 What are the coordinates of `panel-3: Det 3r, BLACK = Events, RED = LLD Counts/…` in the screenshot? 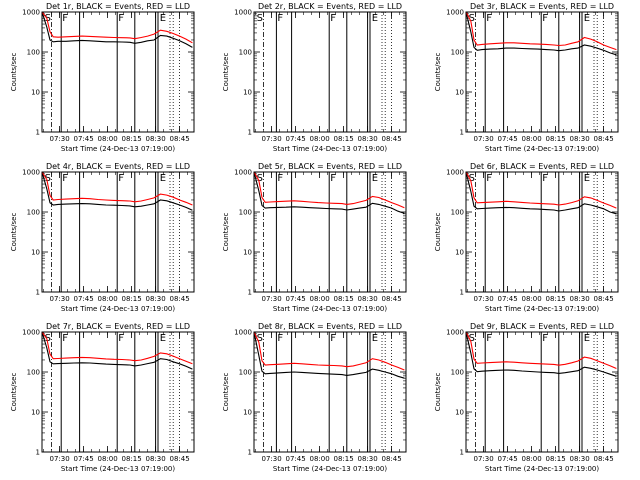 It's located at (526, 77).